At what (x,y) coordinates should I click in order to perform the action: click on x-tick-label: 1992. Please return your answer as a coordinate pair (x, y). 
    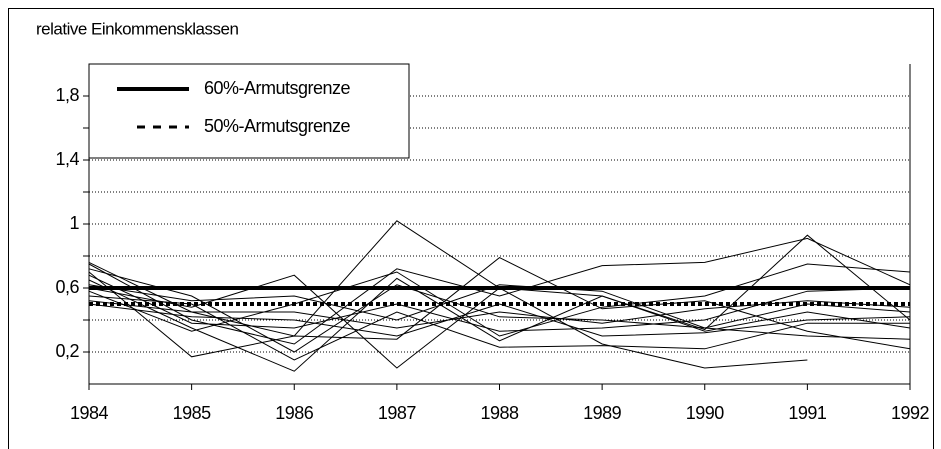
    Looking at the image, I should click on (910, 413).